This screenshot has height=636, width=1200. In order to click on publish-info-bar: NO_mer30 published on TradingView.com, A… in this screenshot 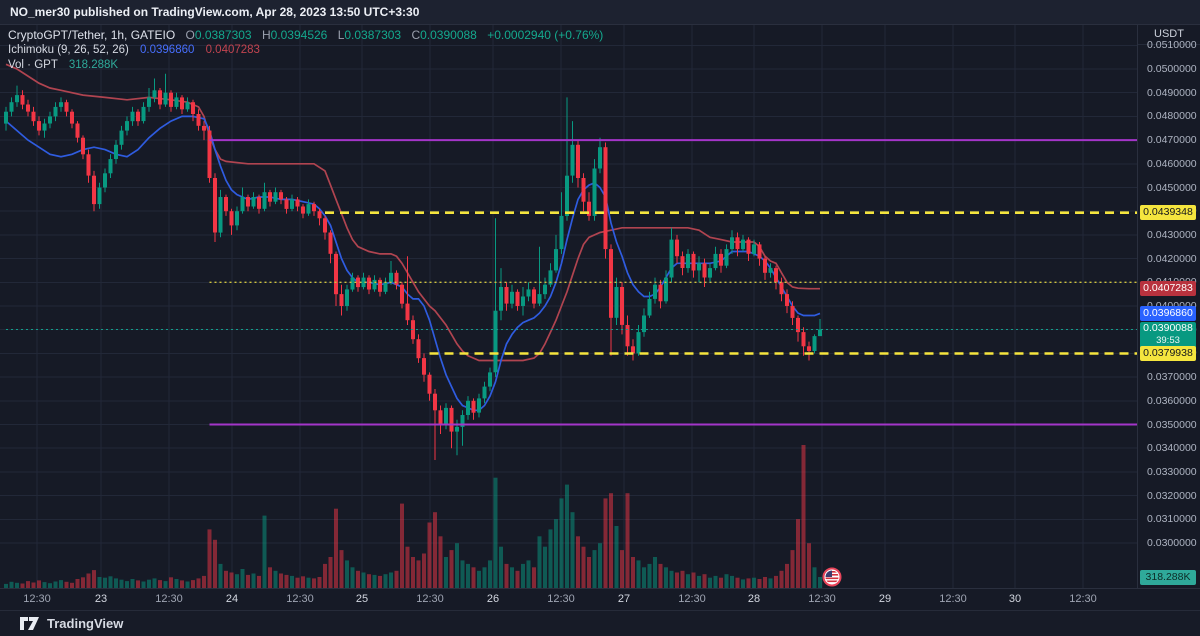, I will do `click(600, 12)`.